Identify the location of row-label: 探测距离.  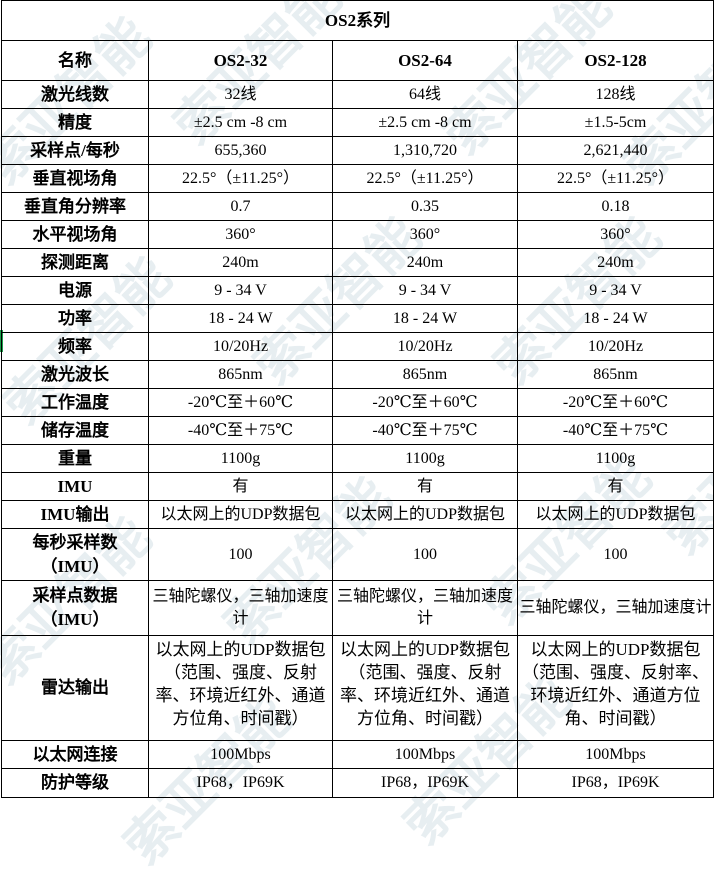
(75, 262).